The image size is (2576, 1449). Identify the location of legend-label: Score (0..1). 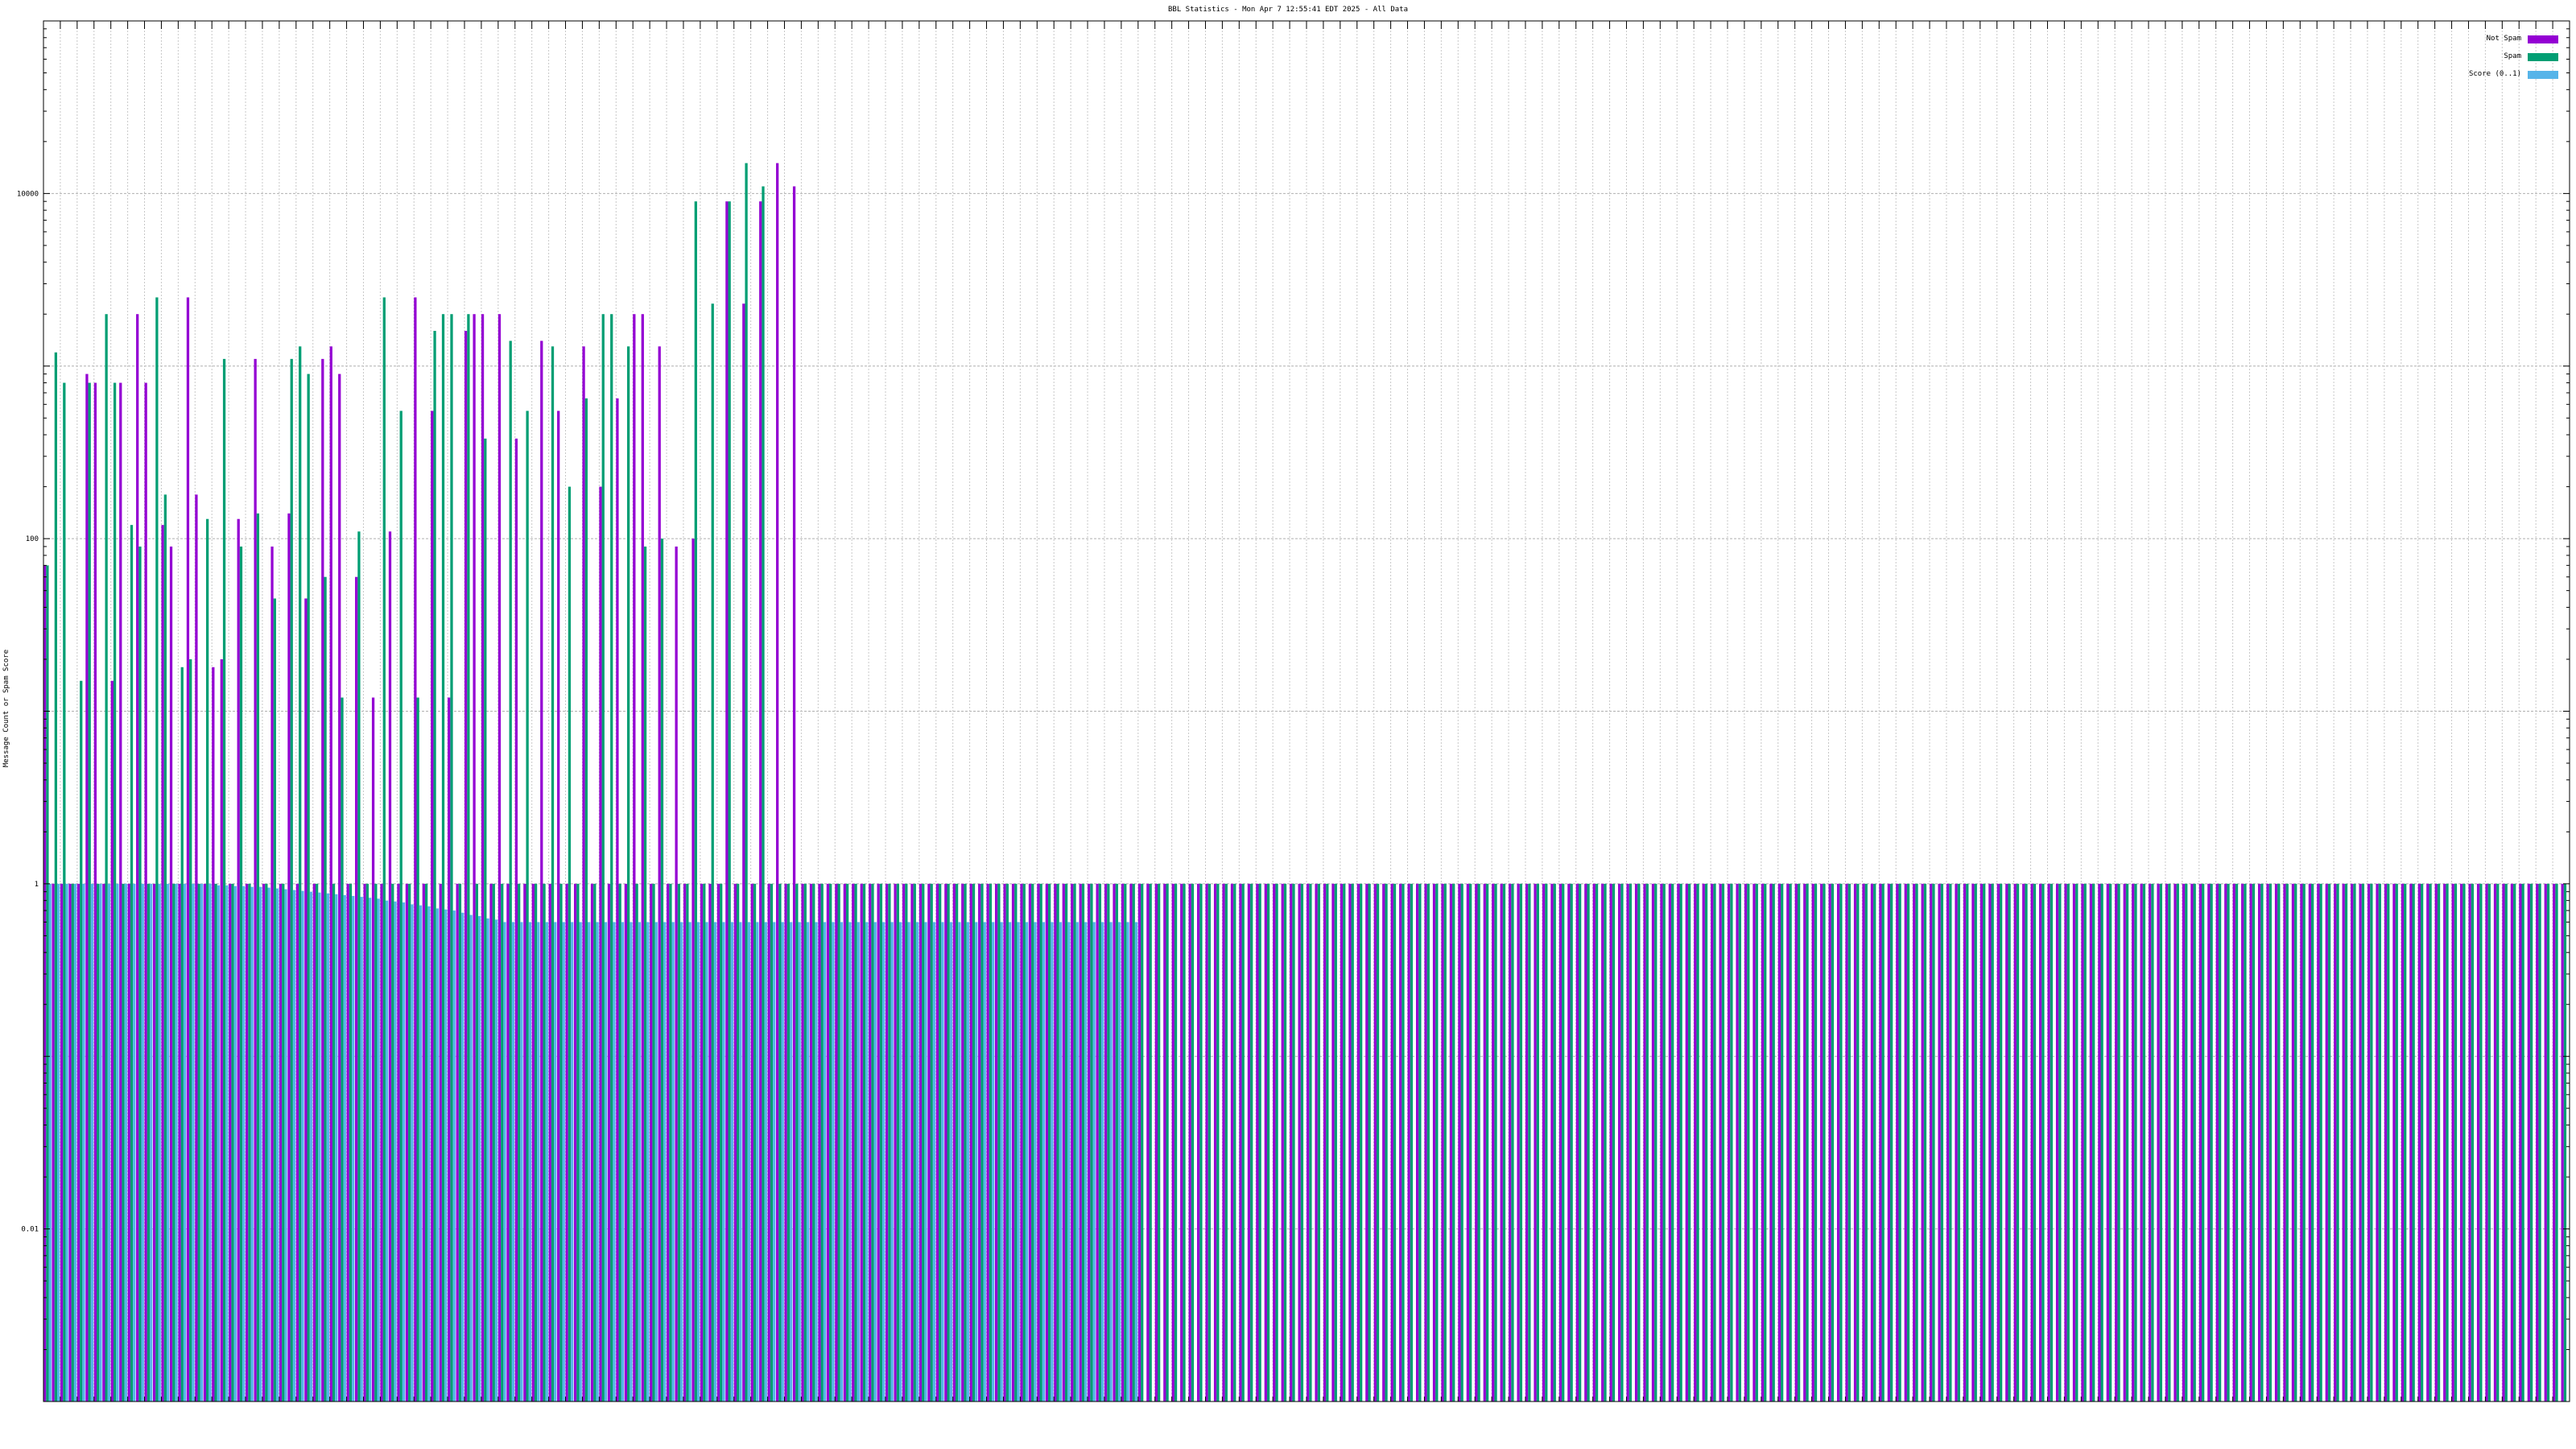
(2495, 74).